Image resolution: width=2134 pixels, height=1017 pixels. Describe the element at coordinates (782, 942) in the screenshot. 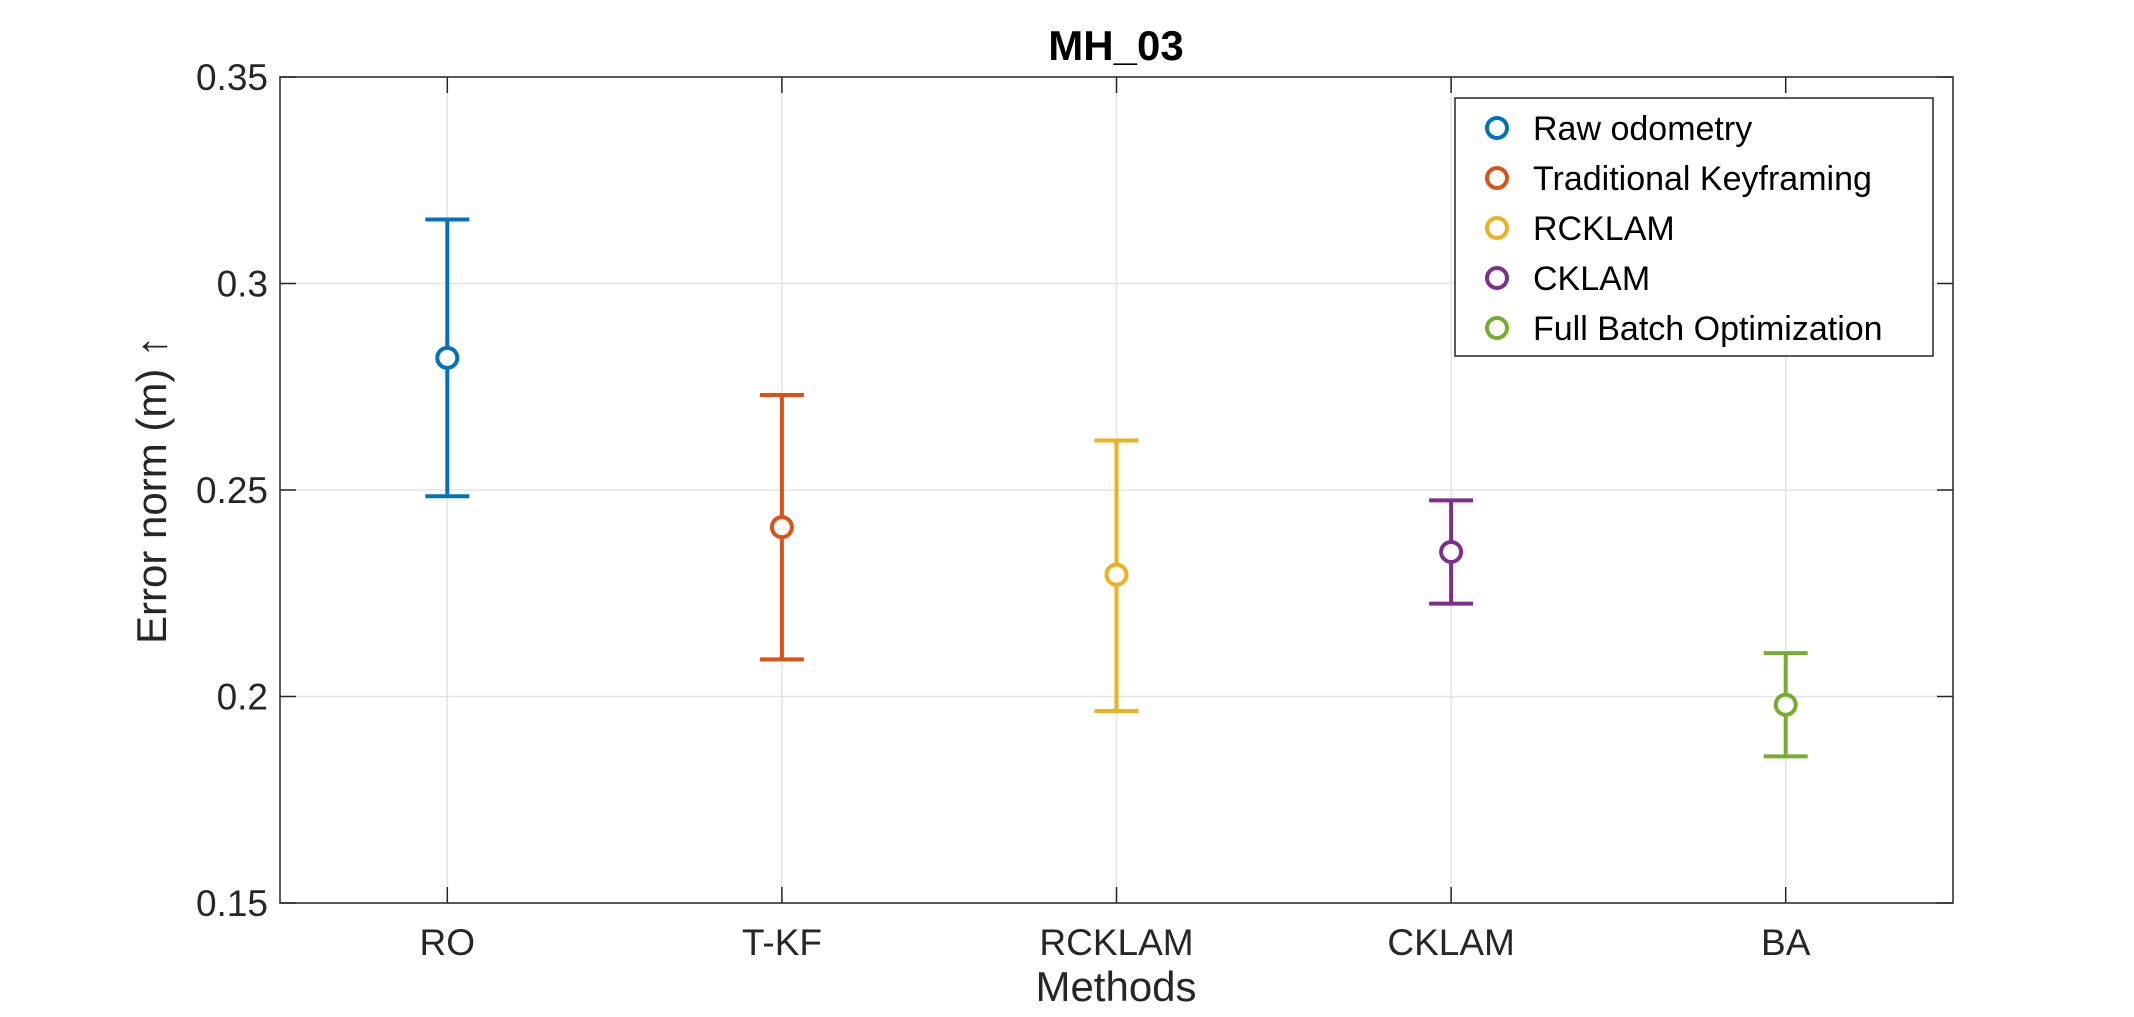

I see `x-tick-label: T-KF` at that location.